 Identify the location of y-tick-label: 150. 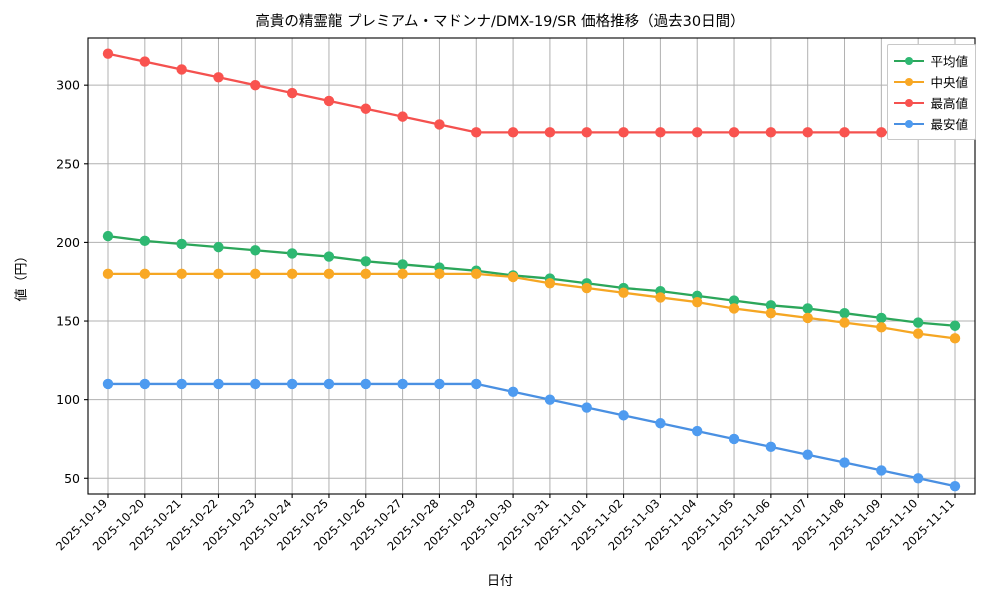
(68, 321).